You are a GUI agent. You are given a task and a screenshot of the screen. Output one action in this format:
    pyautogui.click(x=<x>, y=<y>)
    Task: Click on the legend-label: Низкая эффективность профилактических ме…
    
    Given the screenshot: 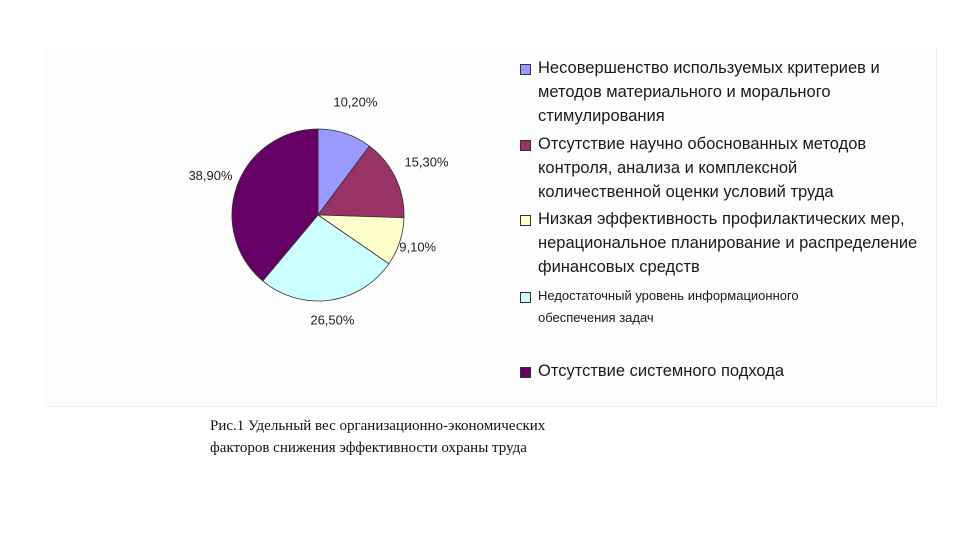 What is the action you would take?
    pyautogui.click(x=728, y=243)
    